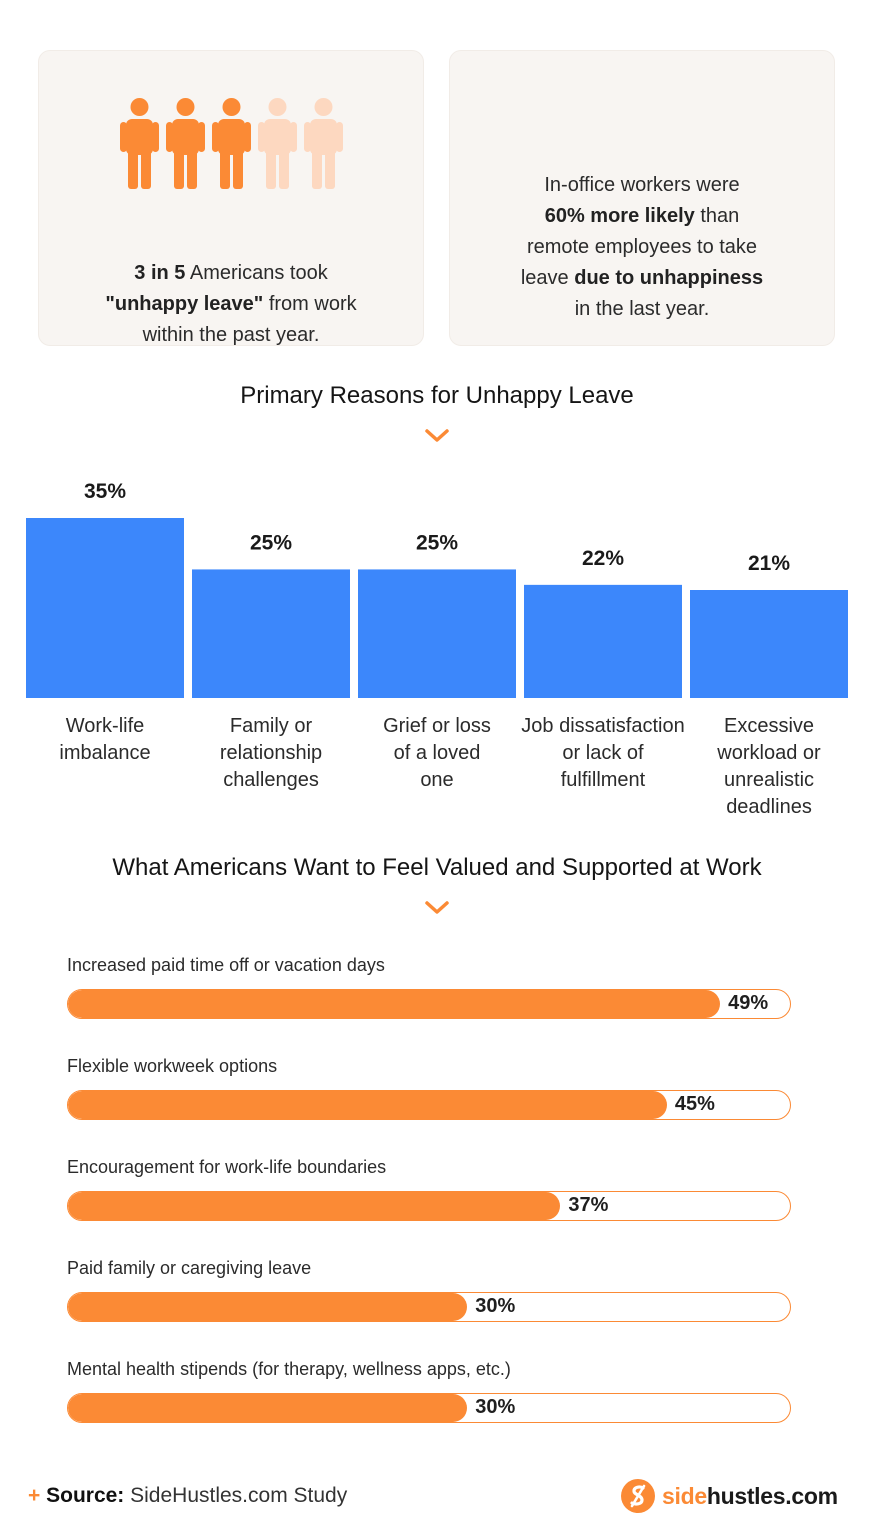 This screenshot has height=1536, width=874. Describe the element at coordinates (231, 335) in the screenshot. I see `stat-text: within the past year.` at that location.